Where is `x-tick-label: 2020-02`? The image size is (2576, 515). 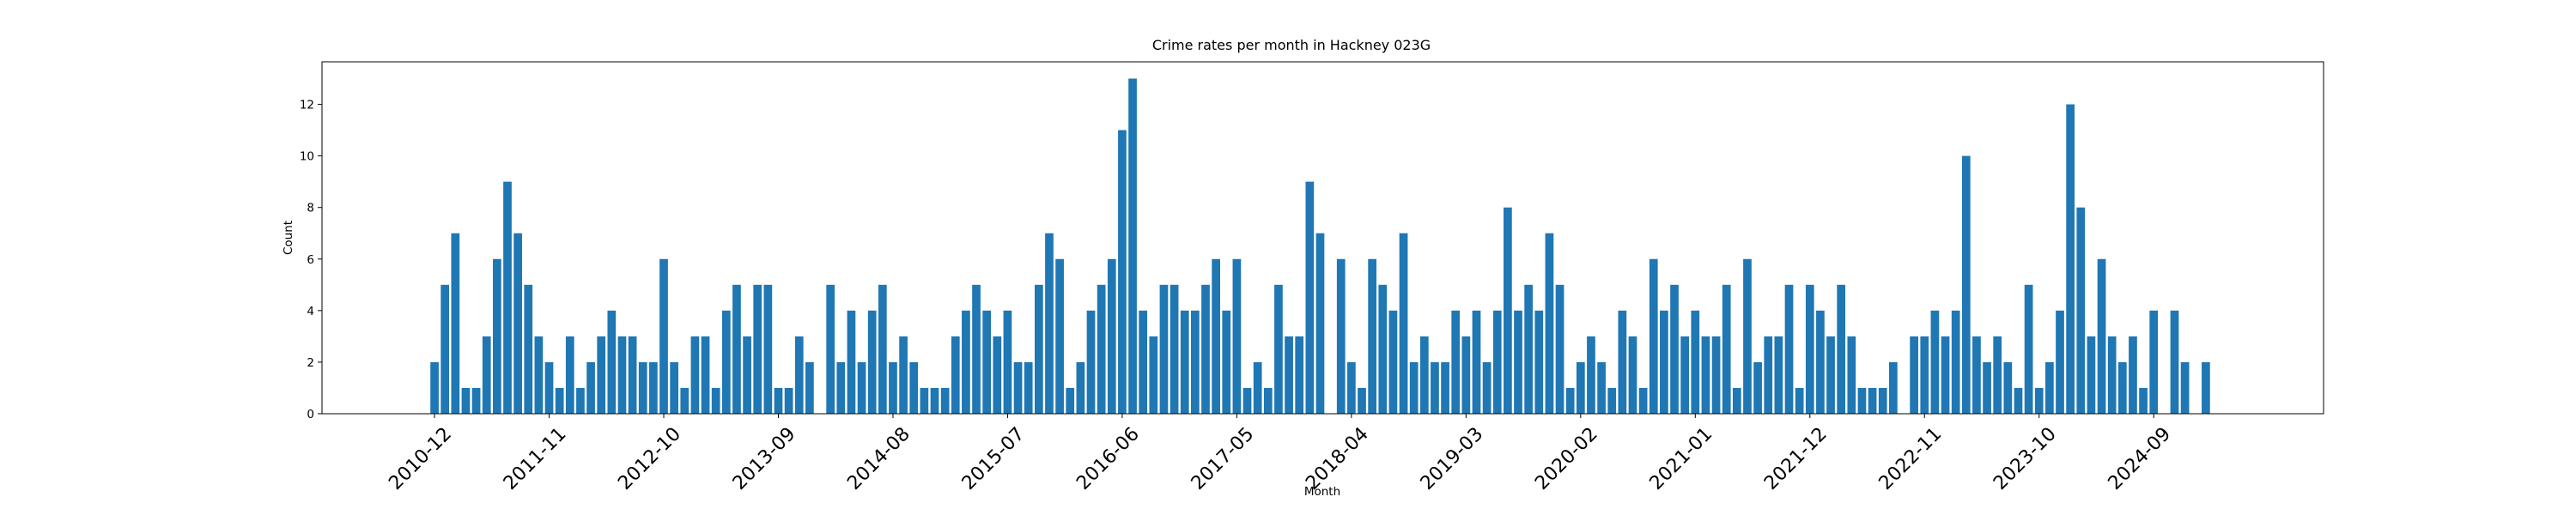 x-tick-label: 2020-02 is located at coordinates (1566, 458).